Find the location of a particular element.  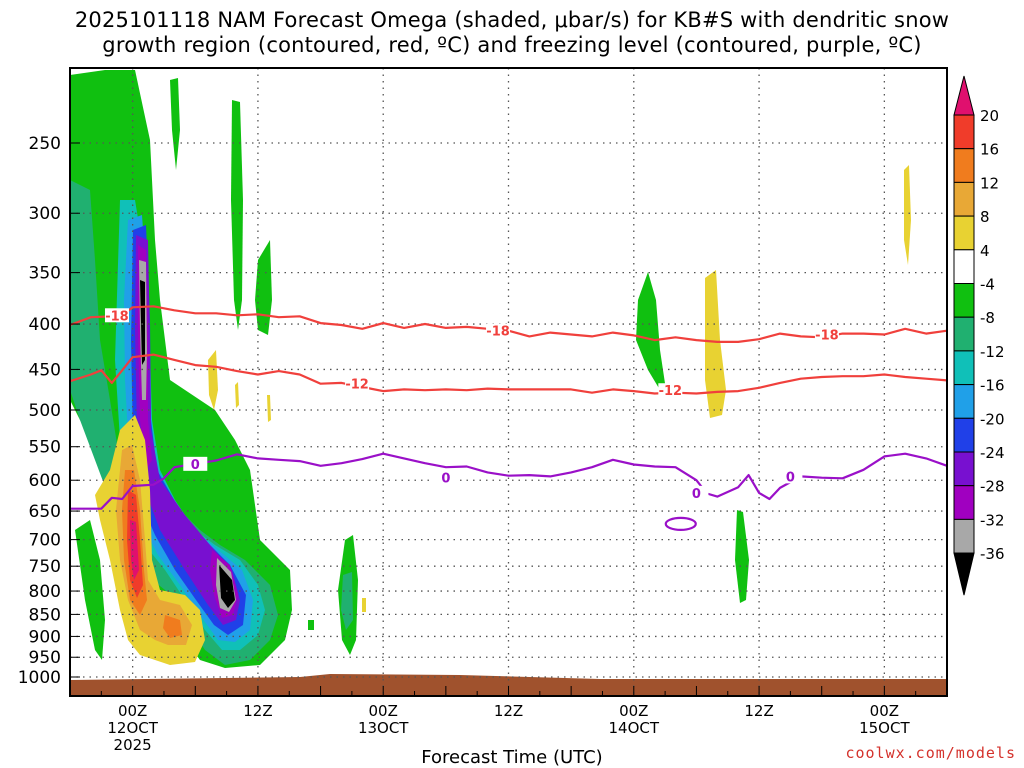

y-tick-label: 950 is located at coordinates (45, 658).